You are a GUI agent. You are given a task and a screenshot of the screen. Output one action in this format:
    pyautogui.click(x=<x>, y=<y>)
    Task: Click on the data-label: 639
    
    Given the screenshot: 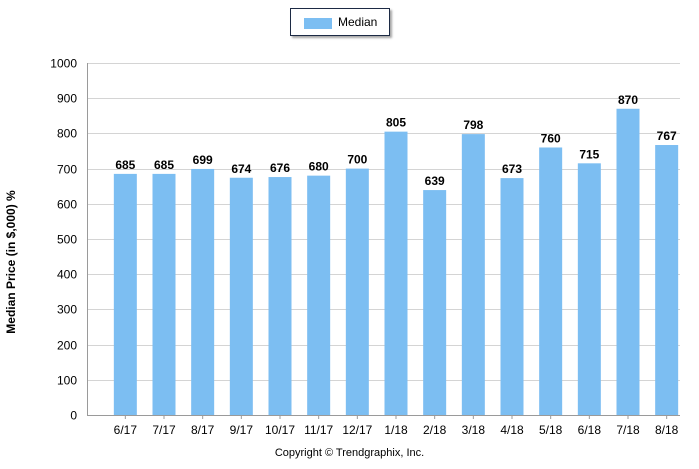 What is the action you would take?
    pyautogui.click(x=435, y=181)
    